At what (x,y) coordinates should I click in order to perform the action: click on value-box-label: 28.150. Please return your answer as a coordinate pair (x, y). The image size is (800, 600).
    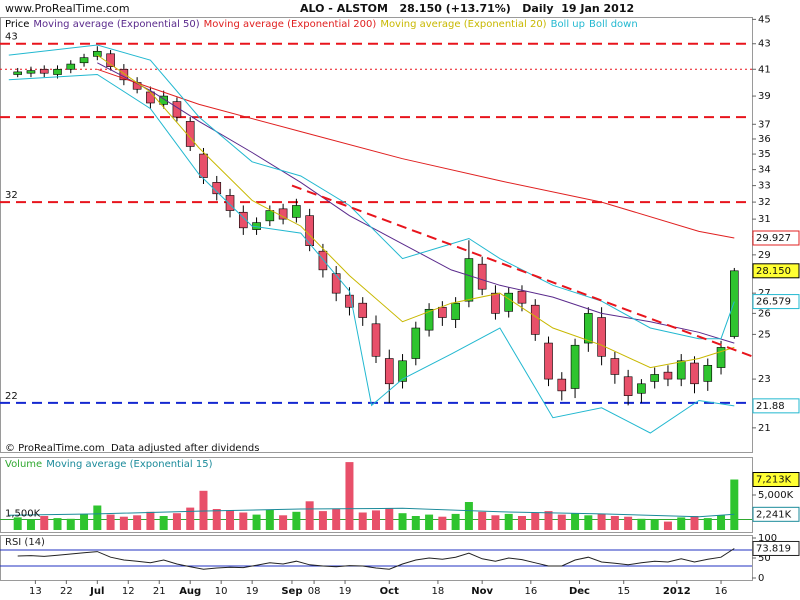
    Looking at the image, I should click on (773, 271).